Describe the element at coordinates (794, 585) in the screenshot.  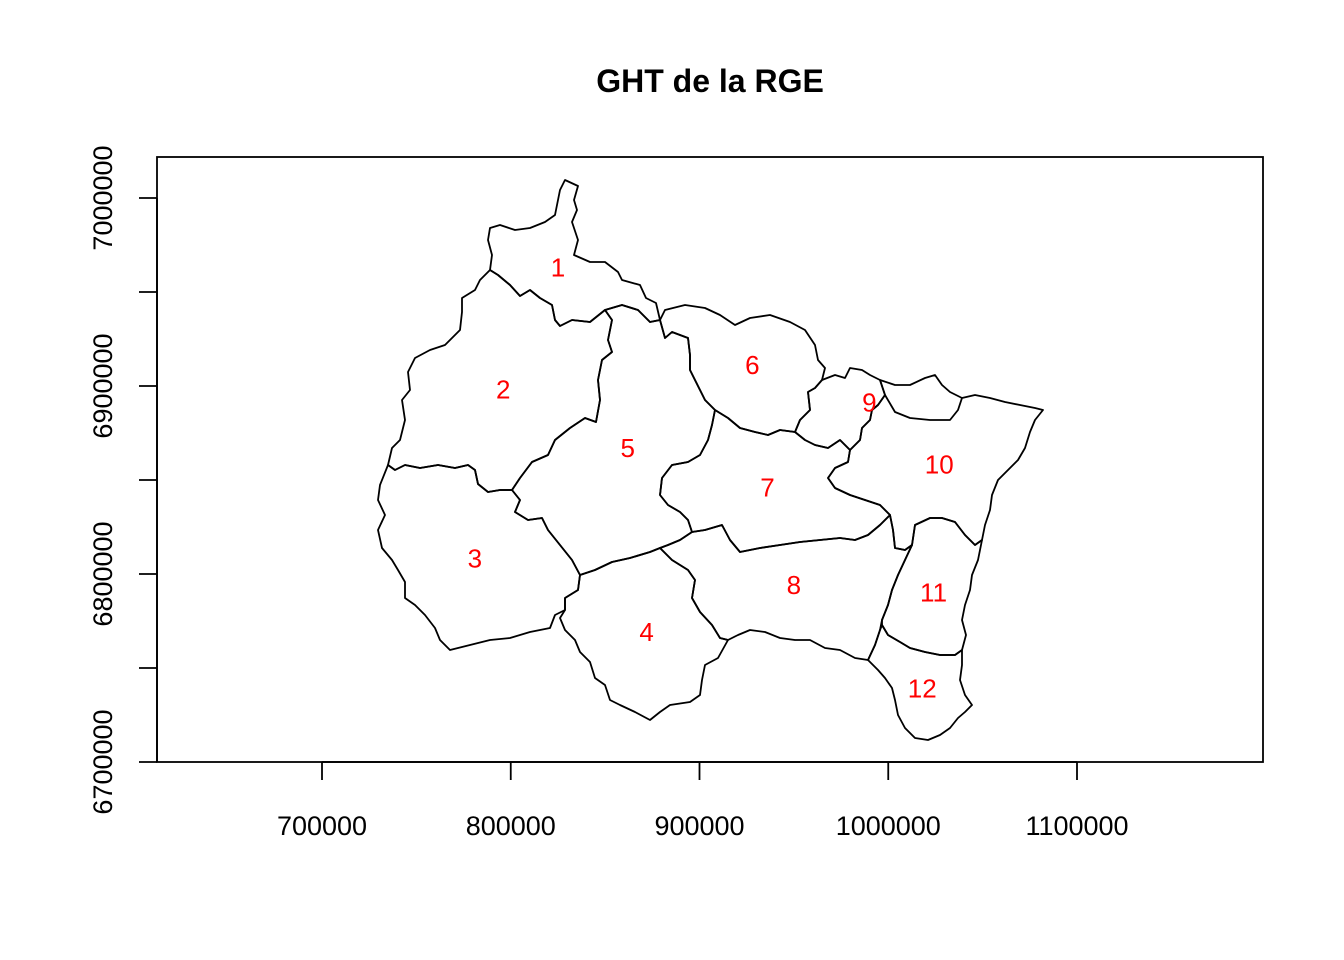
I see `region-label-8: 8` at that location.